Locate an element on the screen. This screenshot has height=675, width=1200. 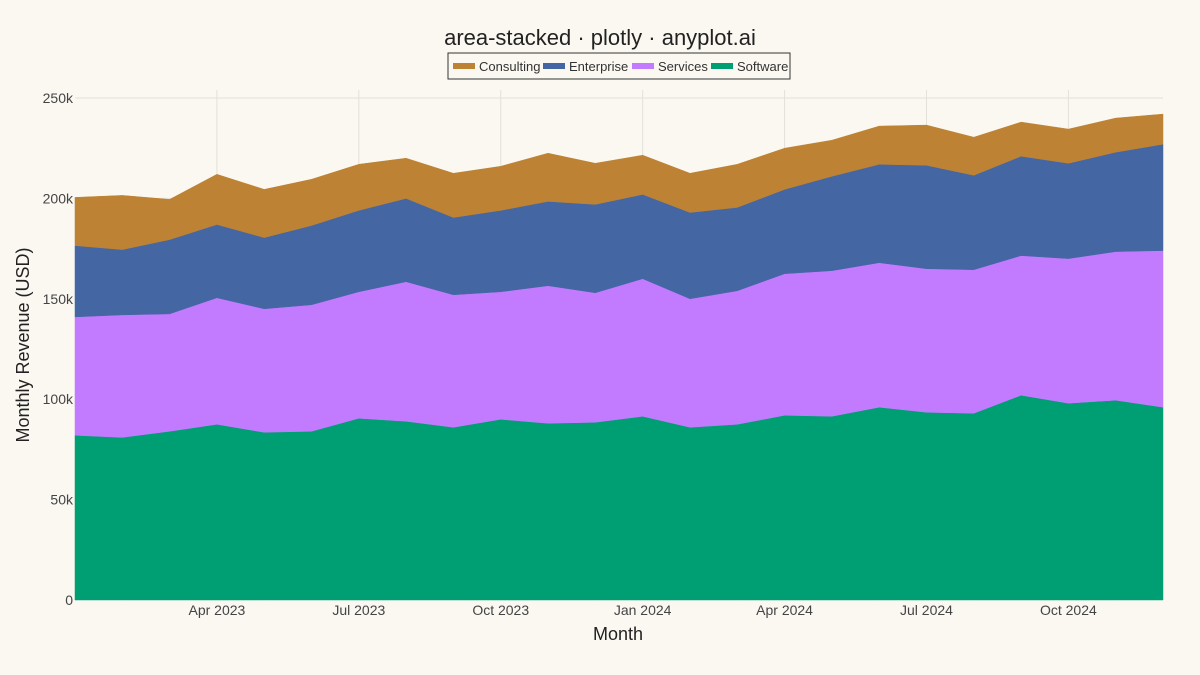
y-tick-label: 150k is located at coordinates (58, 299).